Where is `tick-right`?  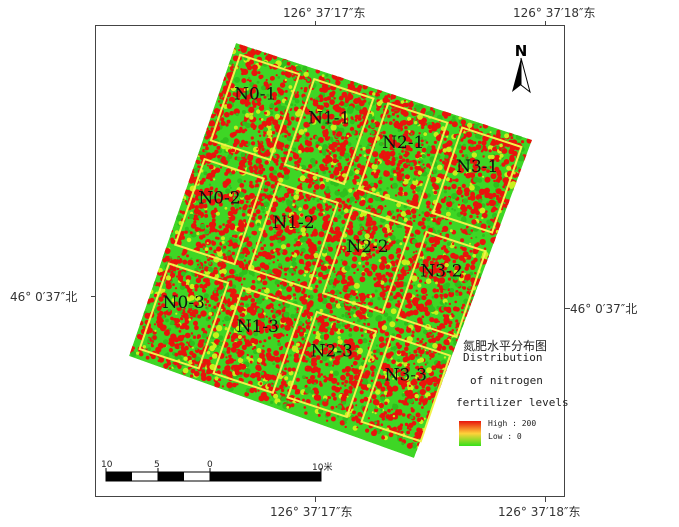
tick-right is located at coordinates (567, 308).